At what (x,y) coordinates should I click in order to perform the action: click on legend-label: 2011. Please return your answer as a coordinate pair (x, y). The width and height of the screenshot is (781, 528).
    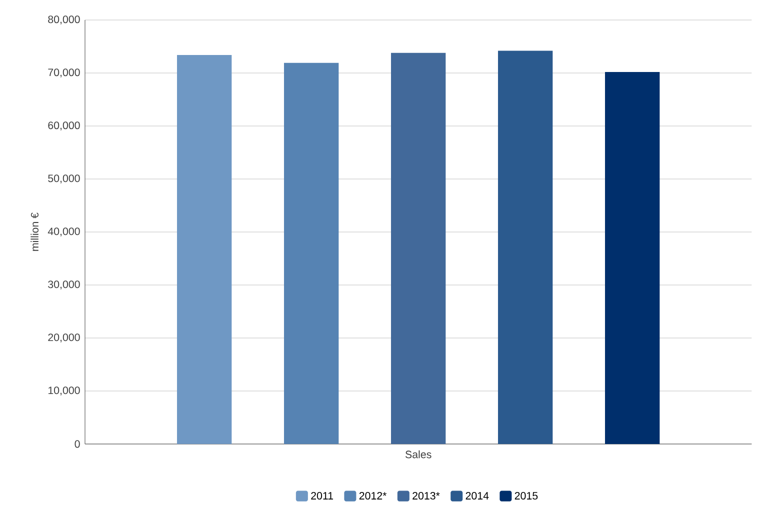
    Looking at the image, I should click on (322, 496).